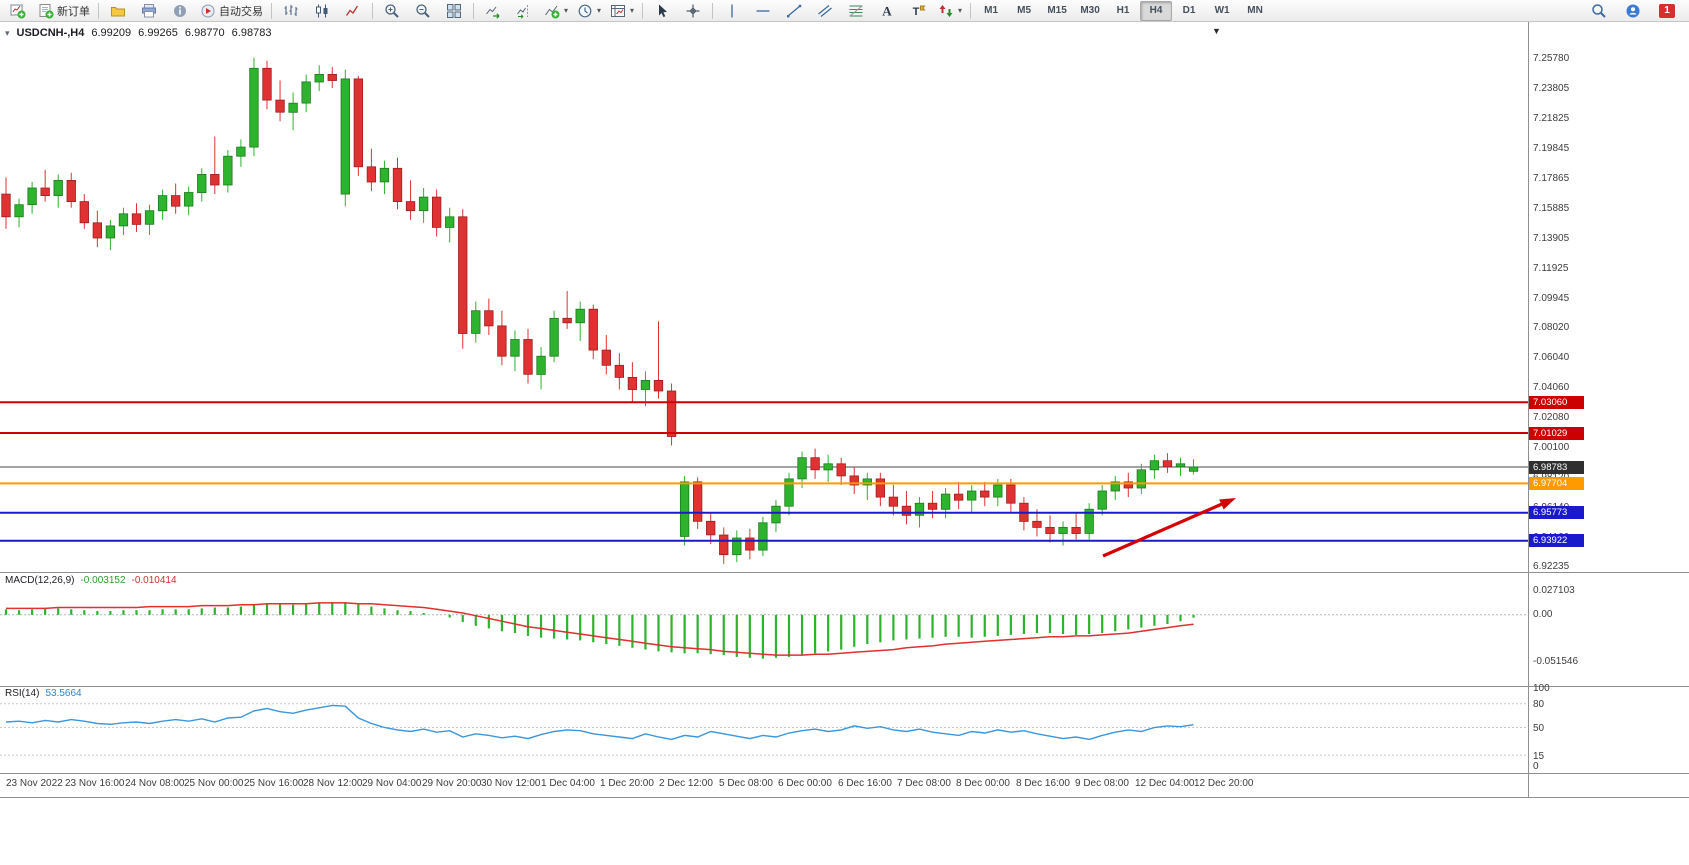 The image size is (1689, 865). I want to click on timeframe-button-D1: D1, so click(1189, 10).